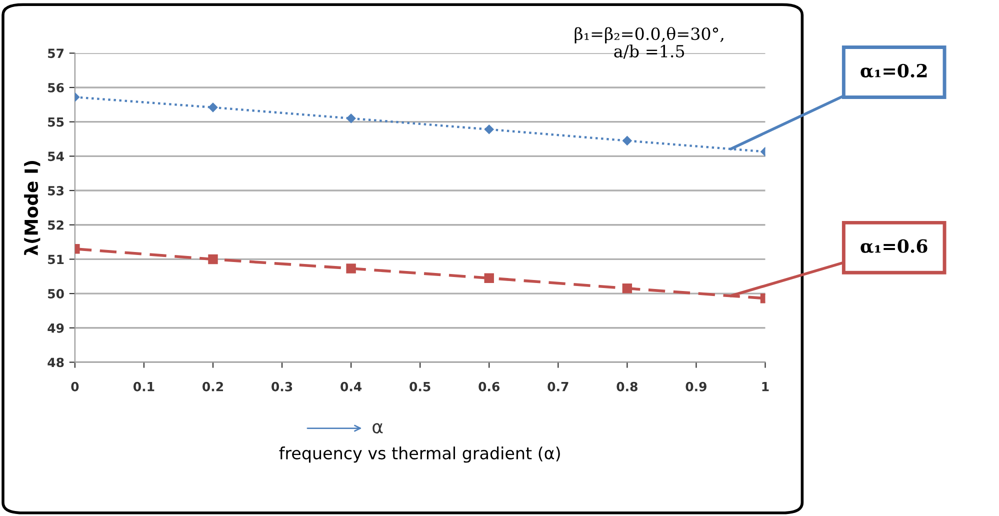 Image resolution: width=999 pixels, height=516 pixels. Describe the element at coordinates (32, 208) in the screenshot. I see `y-axis-title: λ(Mode I)` at that location.